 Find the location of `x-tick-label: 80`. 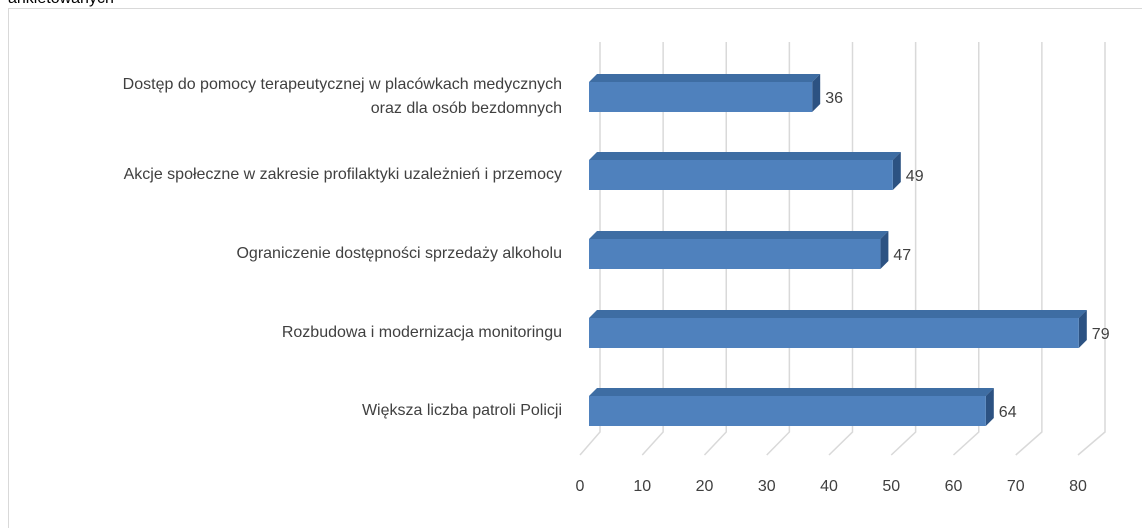

x-tick-label: 80 is located at coordinates (1078, 486).